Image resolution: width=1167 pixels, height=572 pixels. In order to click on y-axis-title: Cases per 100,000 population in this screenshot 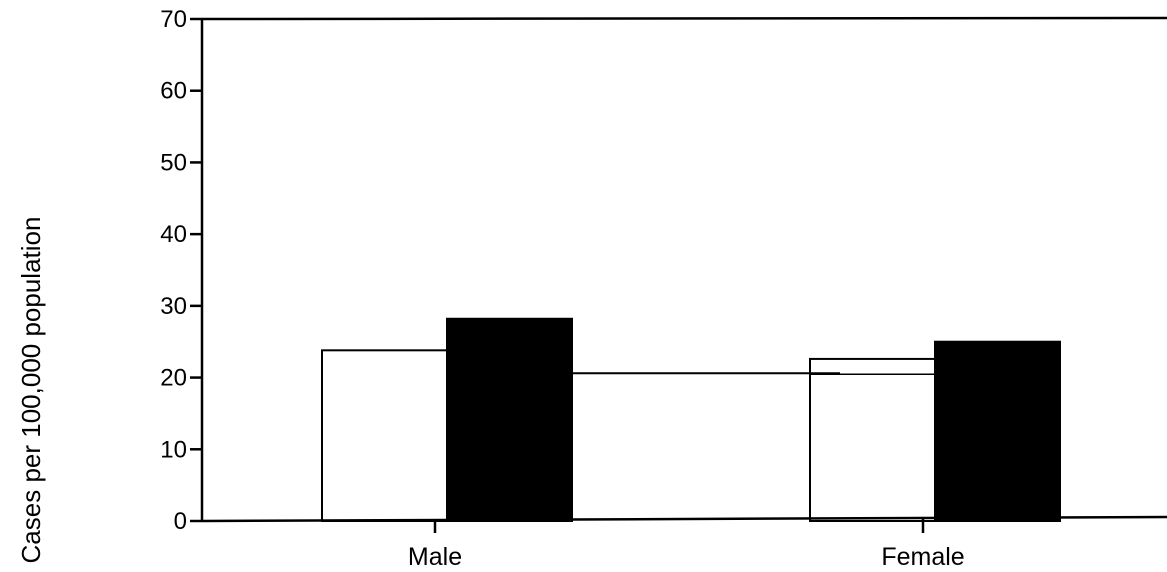, I will do `click(31, 390)`.